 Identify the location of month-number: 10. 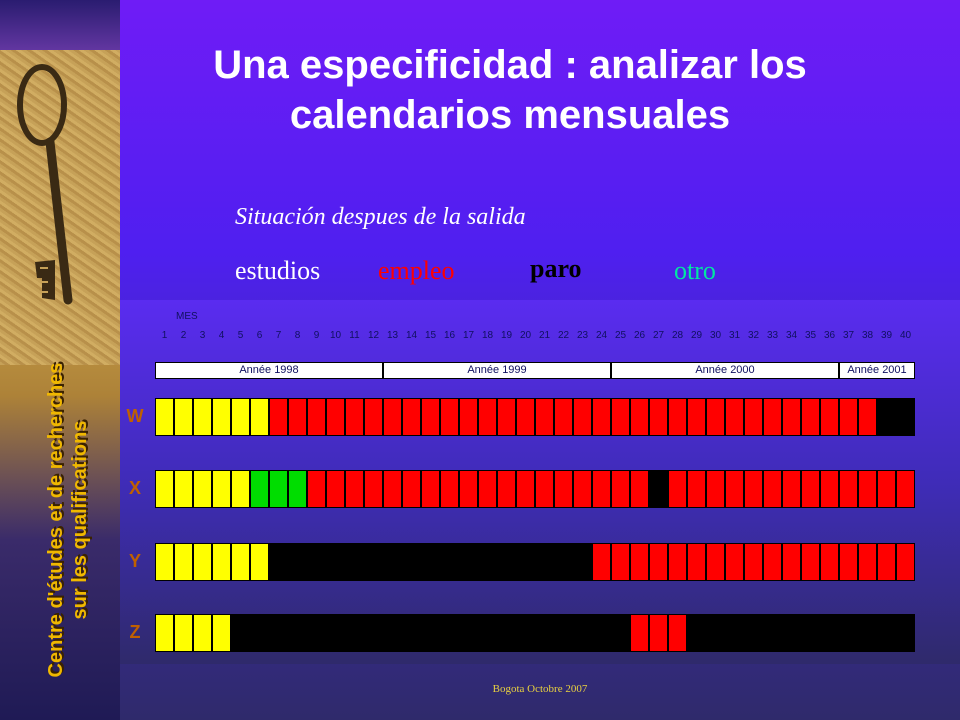
(335, 335).